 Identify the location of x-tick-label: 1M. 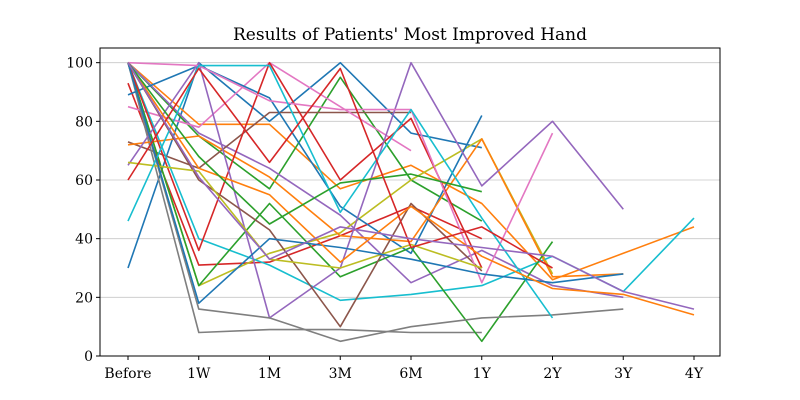
(269, 374).